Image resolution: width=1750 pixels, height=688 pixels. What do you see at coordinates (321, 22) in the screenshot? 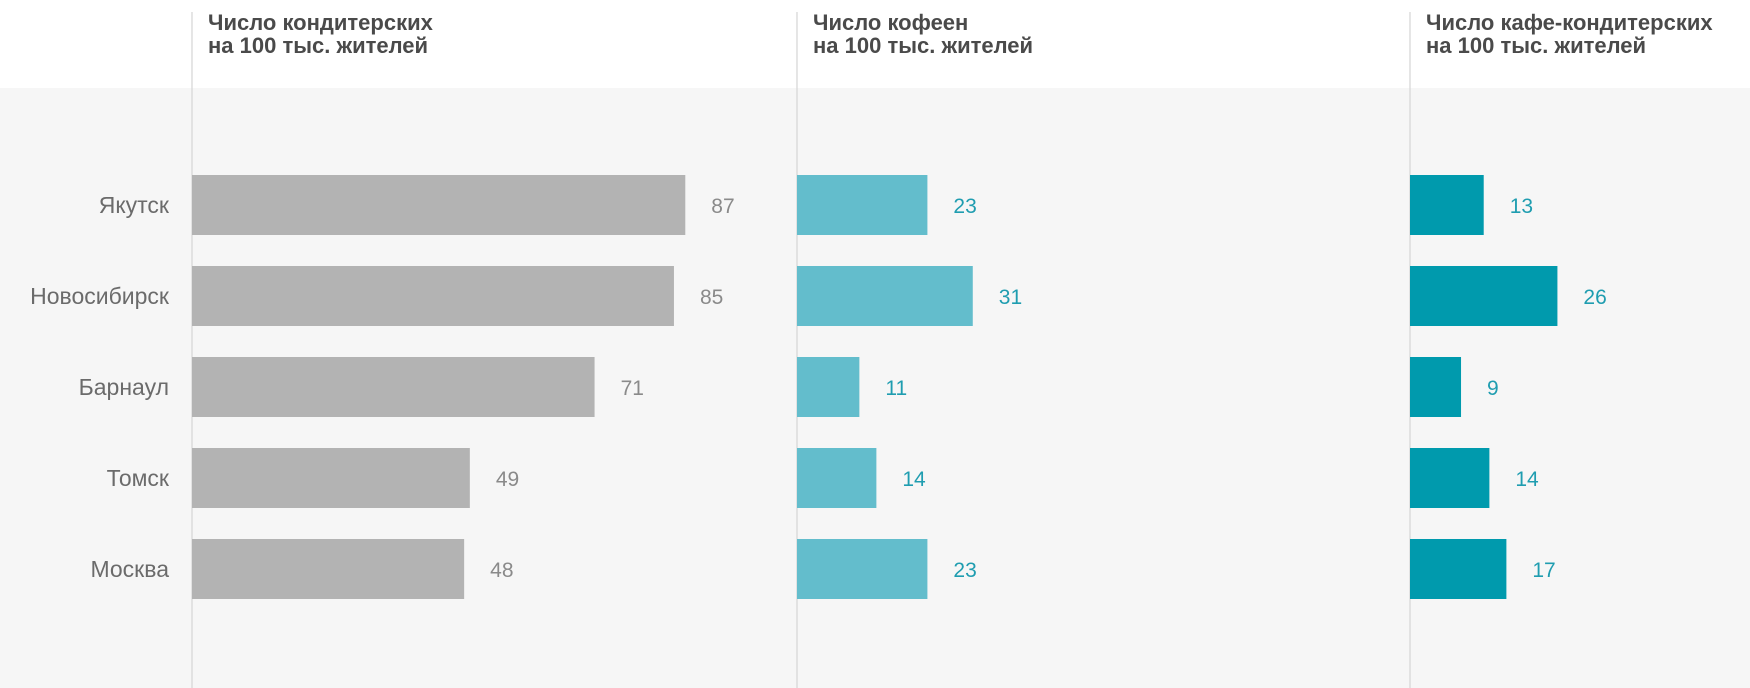
I see `panel-title-line: Число кондитерских` at bounding box center [321, 22].